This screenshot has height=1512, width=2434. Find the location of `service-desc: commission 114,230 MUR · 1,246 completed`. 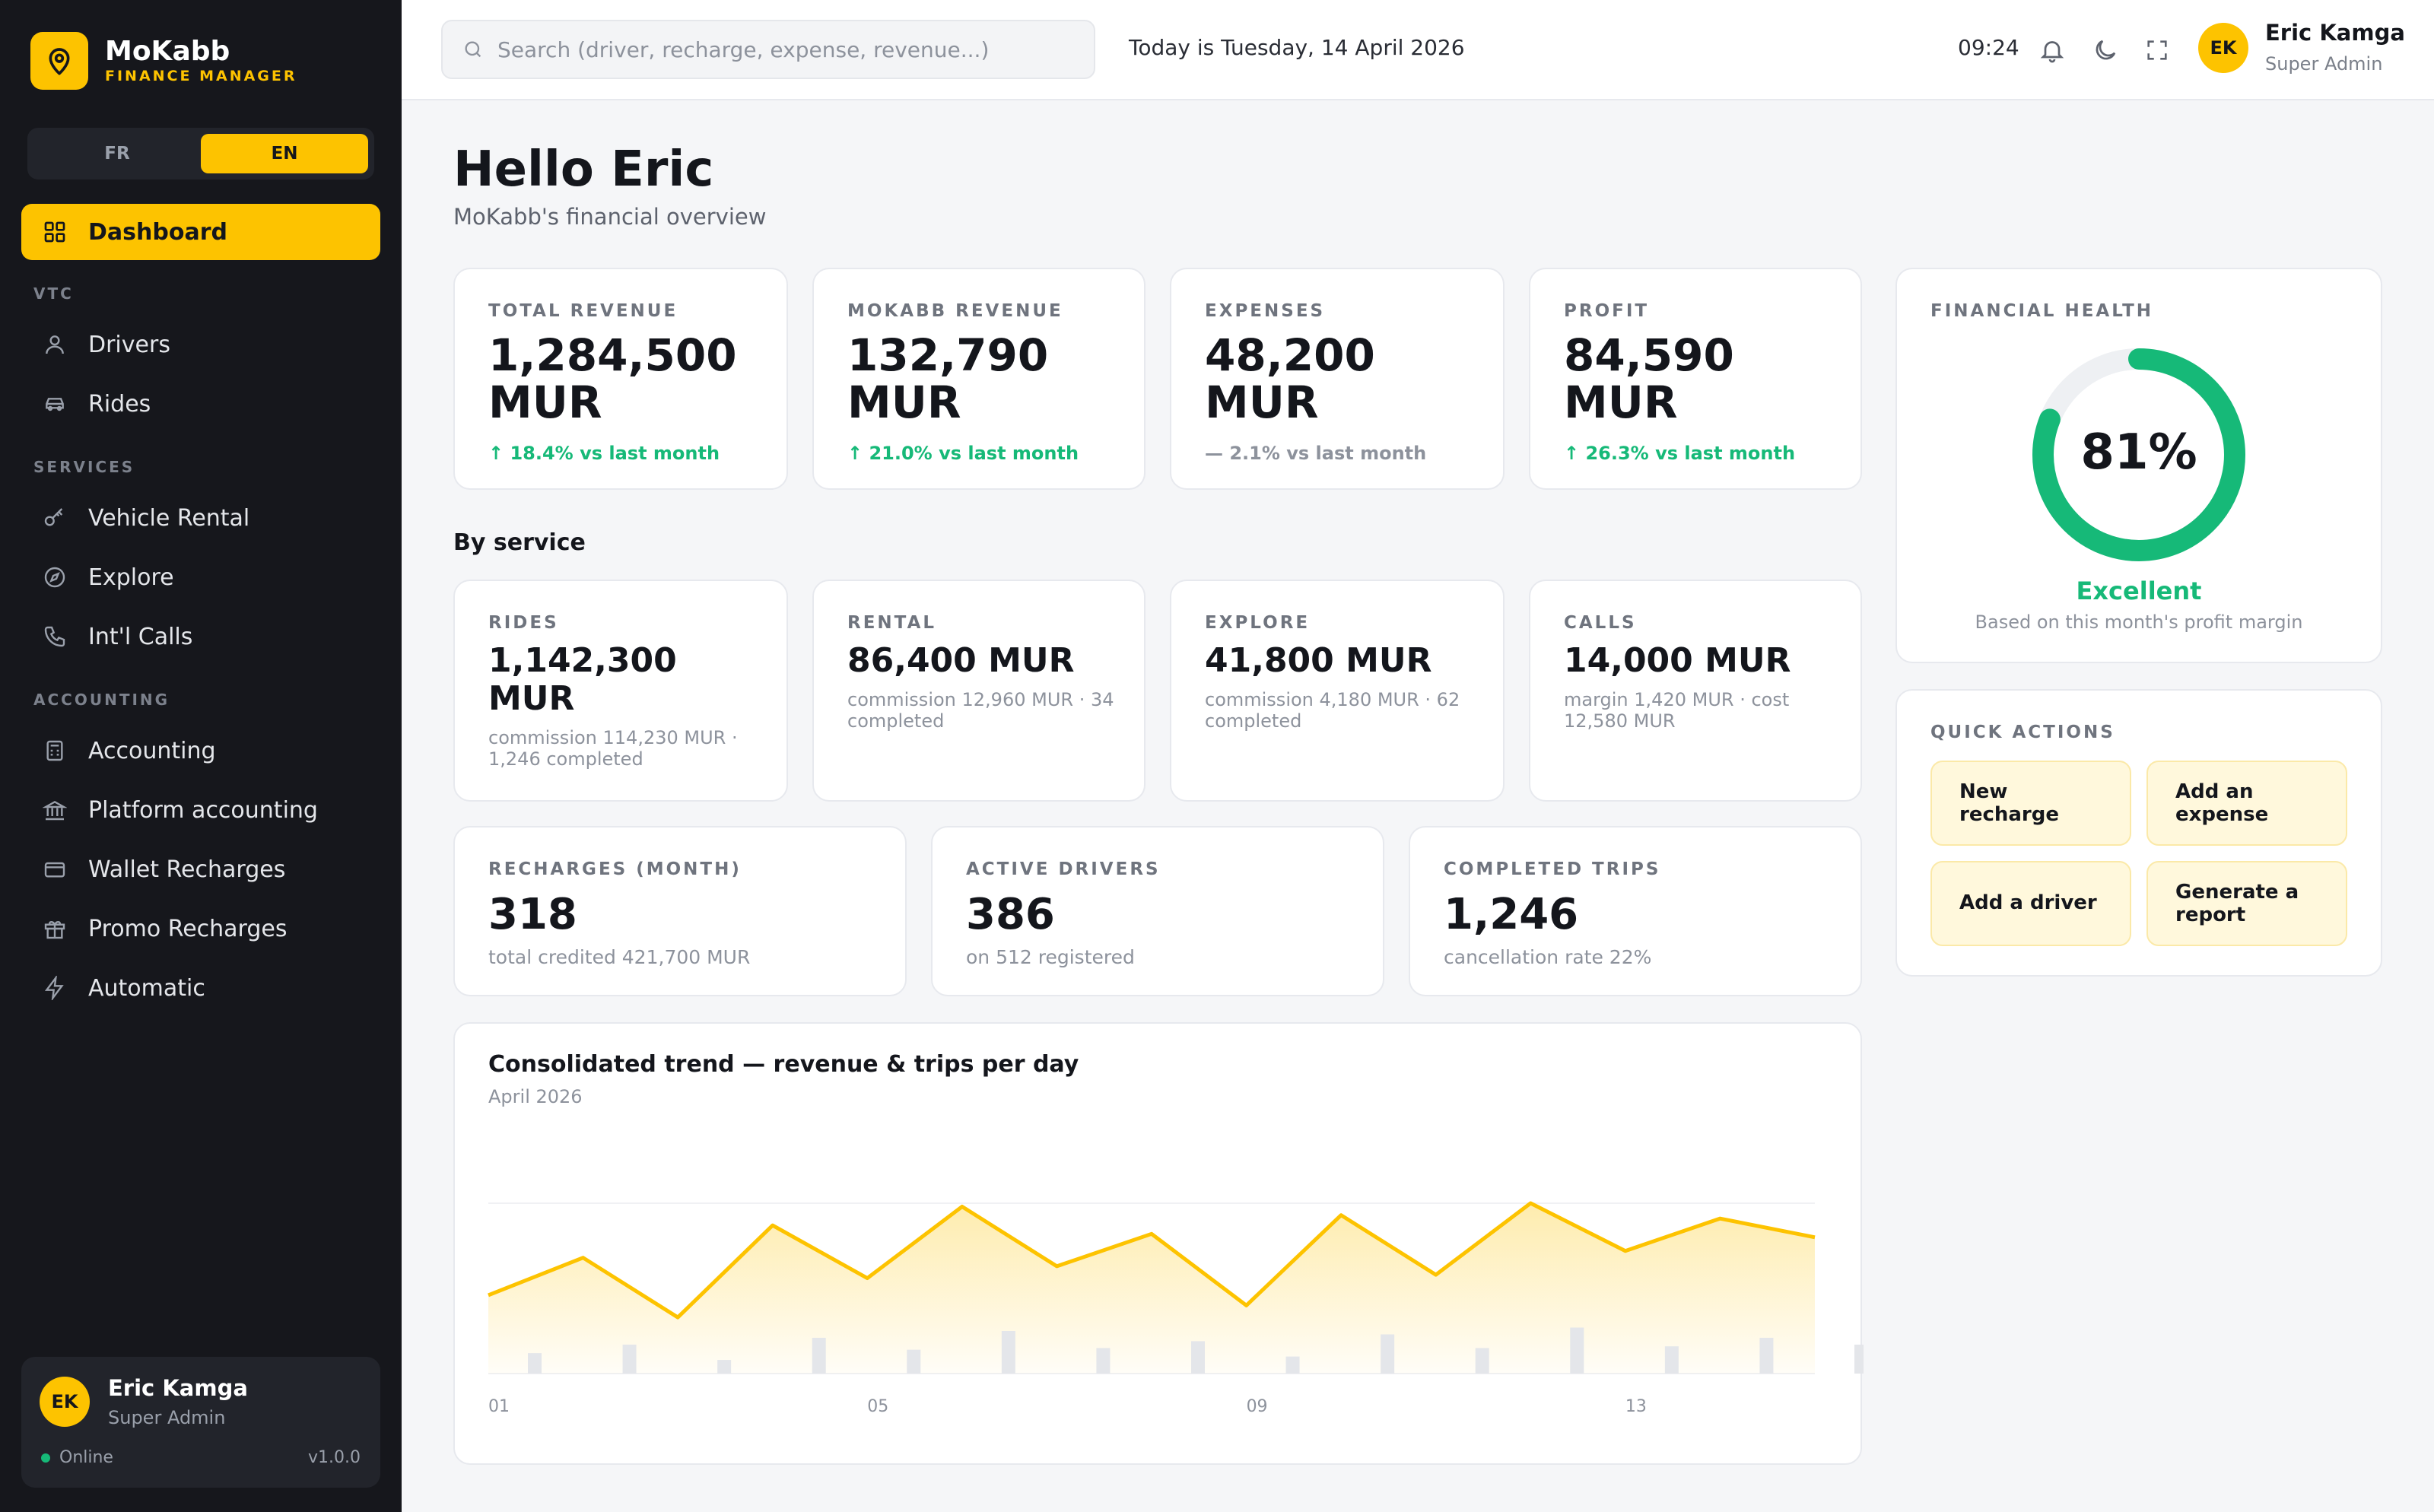

service-desc: commission 114,230 MUR · 1,246 completed is located at coordinates (613, 748).